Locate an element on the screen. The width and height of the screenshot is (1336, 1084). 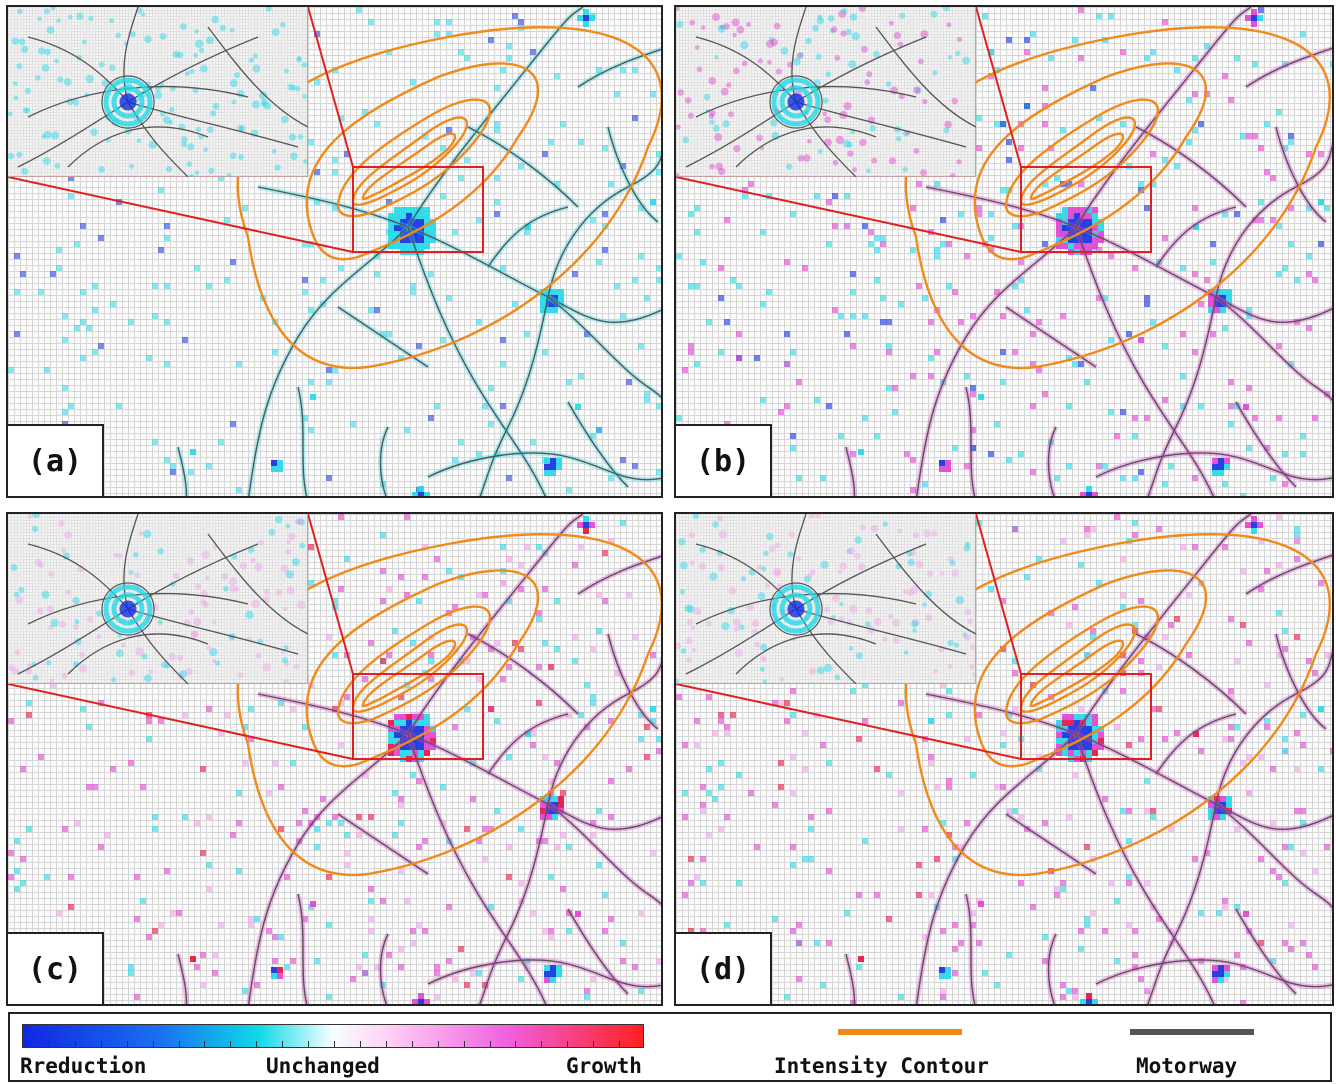
zoom-box is located at coordinates (418, 716).